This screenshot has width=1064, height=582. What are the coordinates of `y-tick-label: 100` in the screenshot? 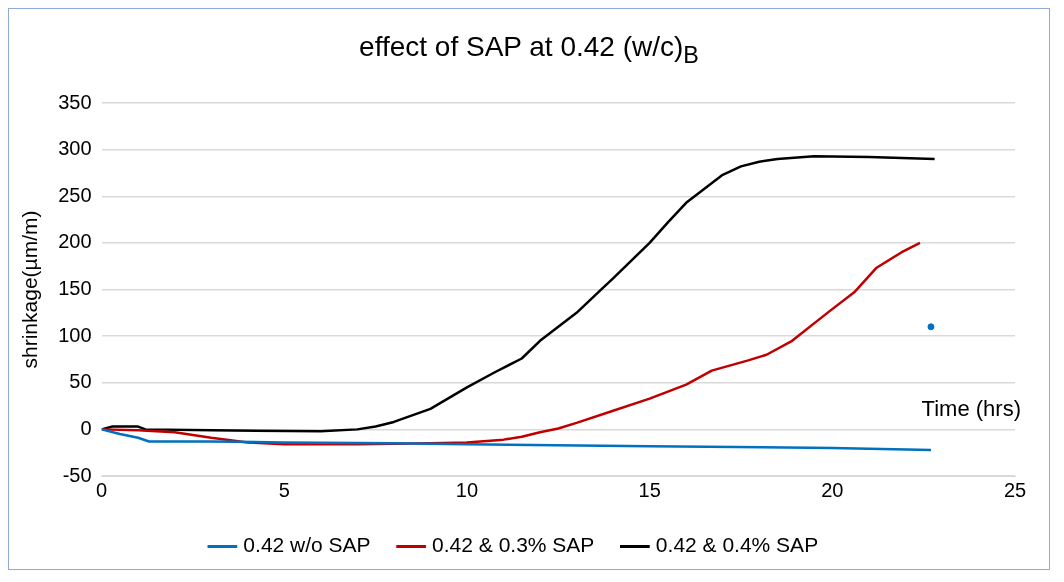 It's located at (75, 334).